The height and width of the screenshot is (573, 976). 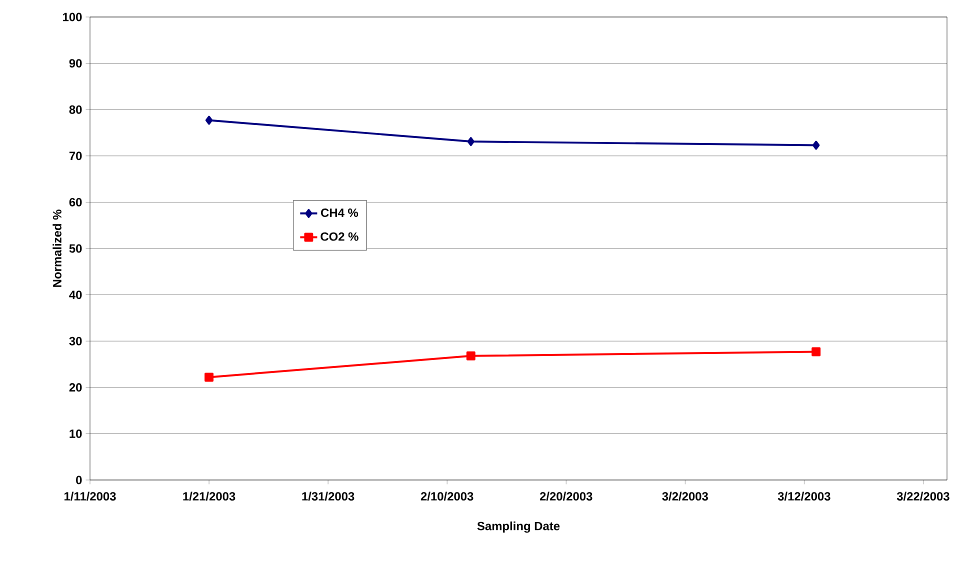 I want to click on x-tick-label: 2/20/2003, so click(x=566, y=496).